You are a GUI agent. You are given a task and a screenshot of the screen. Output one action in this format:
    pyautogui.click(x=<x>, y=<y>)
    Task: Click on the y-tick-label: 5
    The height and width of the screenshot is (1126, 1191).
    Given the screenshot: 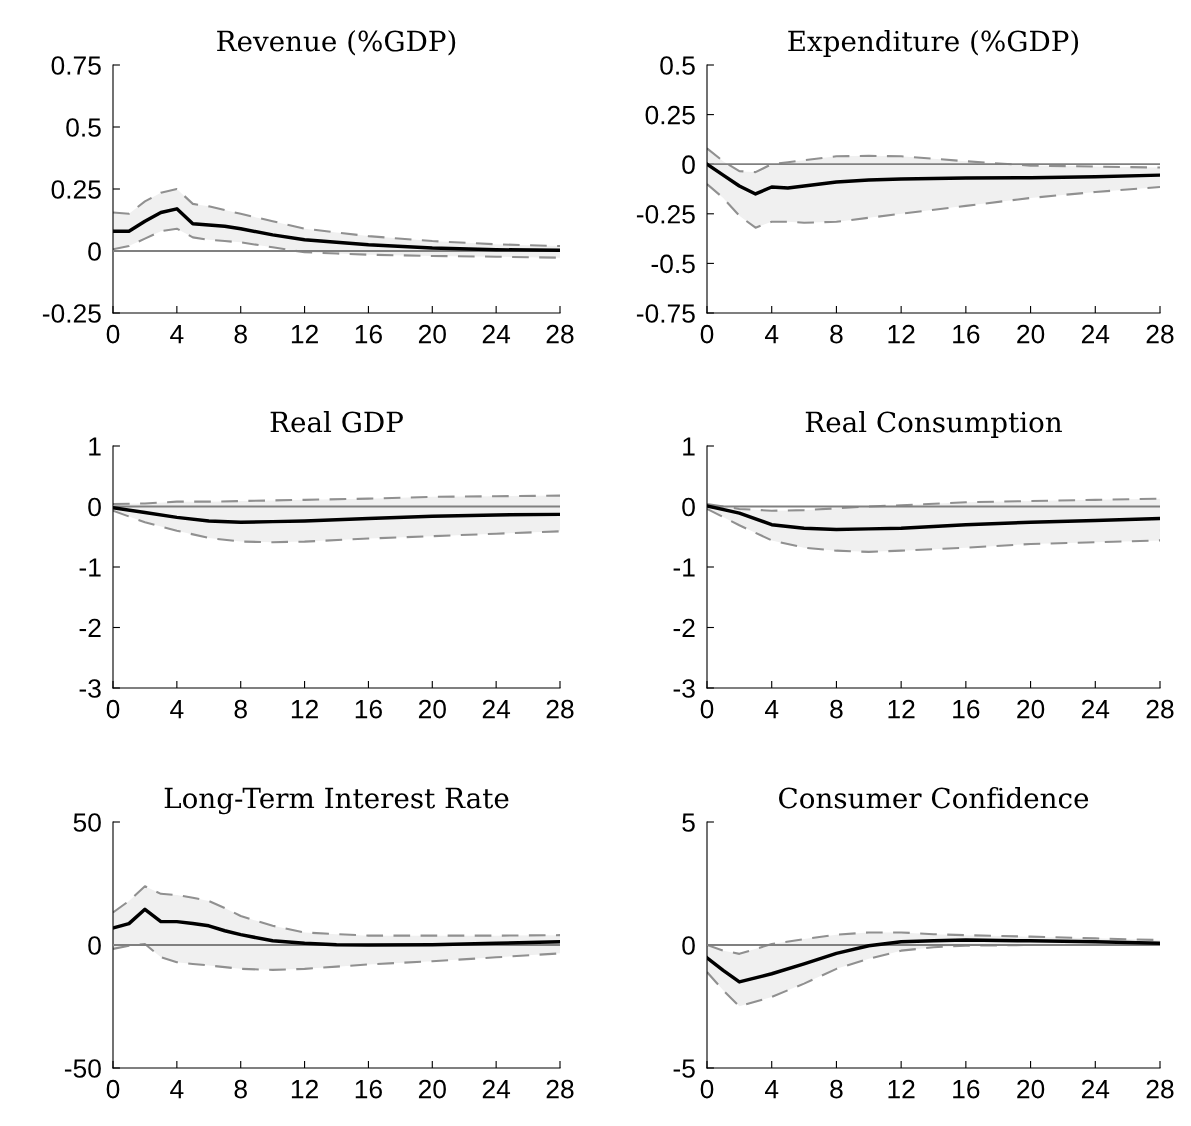 What is the action you would take?
    pyautogui.click(x=688, y=822)
    